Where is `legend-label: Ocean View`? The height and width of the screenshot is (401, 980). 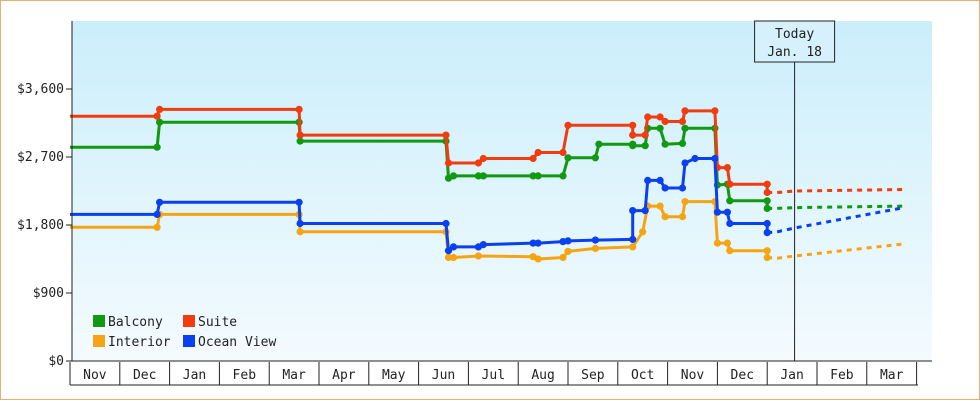
legend-label: Ocean View is located at coordinates (237, 342).